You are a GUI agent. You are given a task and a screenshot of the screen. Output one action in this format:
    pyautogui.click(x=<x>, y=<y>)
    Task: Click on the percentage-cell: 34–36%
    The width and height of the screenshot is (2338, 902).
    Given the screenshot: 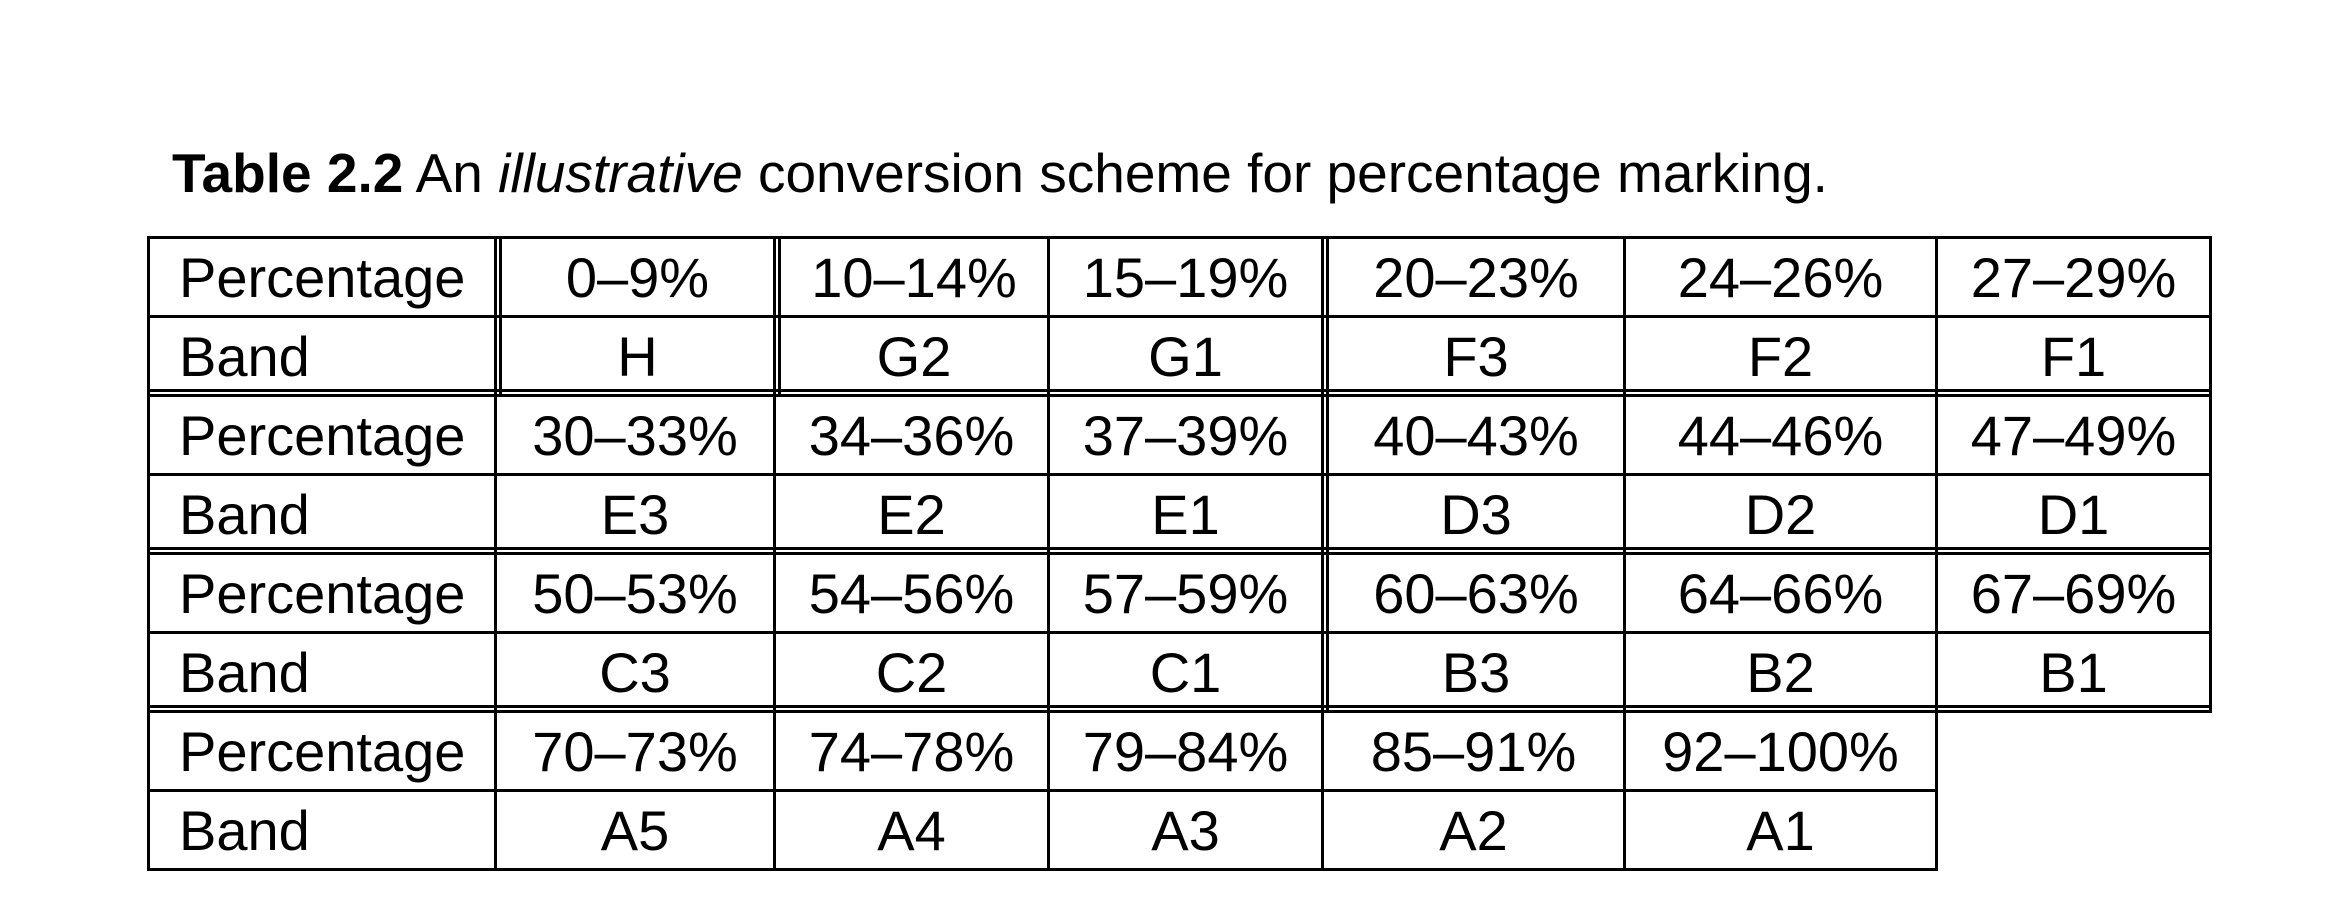 What is the action you would take?
    pyautogui.click(x=911, y=435)
    